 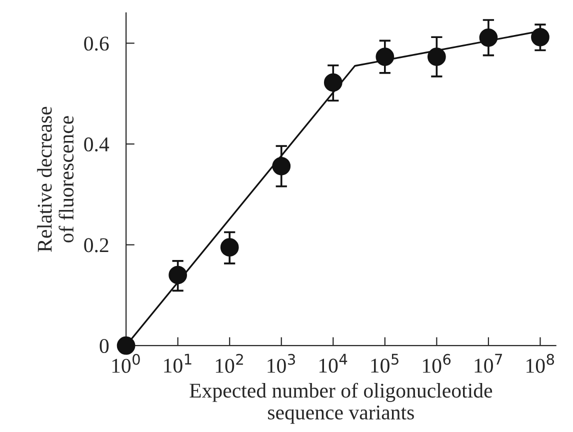 What do you see at coordinates (126, 363) in the screenshot?
I see `x-tick-label: 10$^{0}$` at bounding box center [126, 363].